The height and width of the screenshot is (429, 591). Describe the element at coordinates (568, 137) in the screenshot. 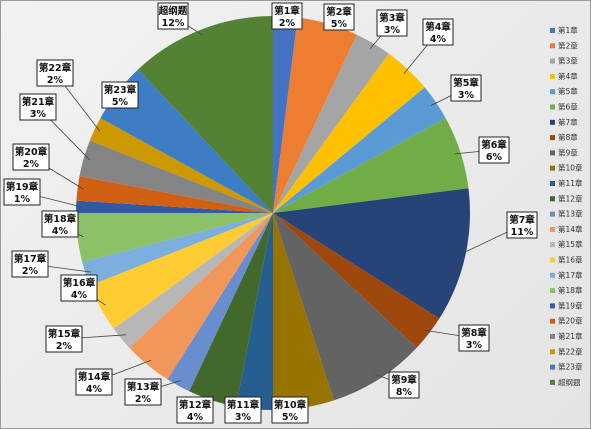

I see `legend-label: 第8章` at that location.